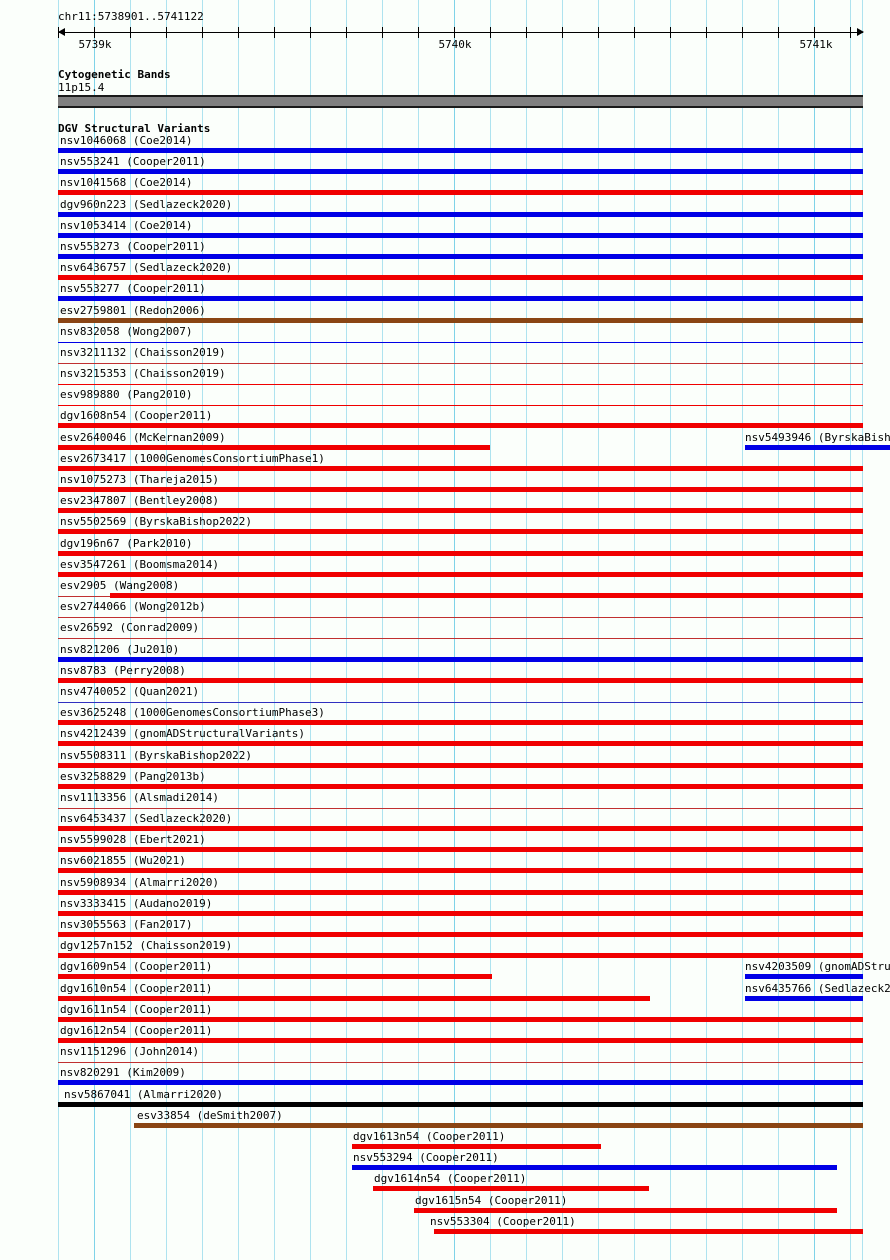 The image size is (890, 1260). Describe the element at coordinates (445, 525) in the screenshot. I see `variant-row: nsv5502569 (ByrskaBishop2022)` at that location.